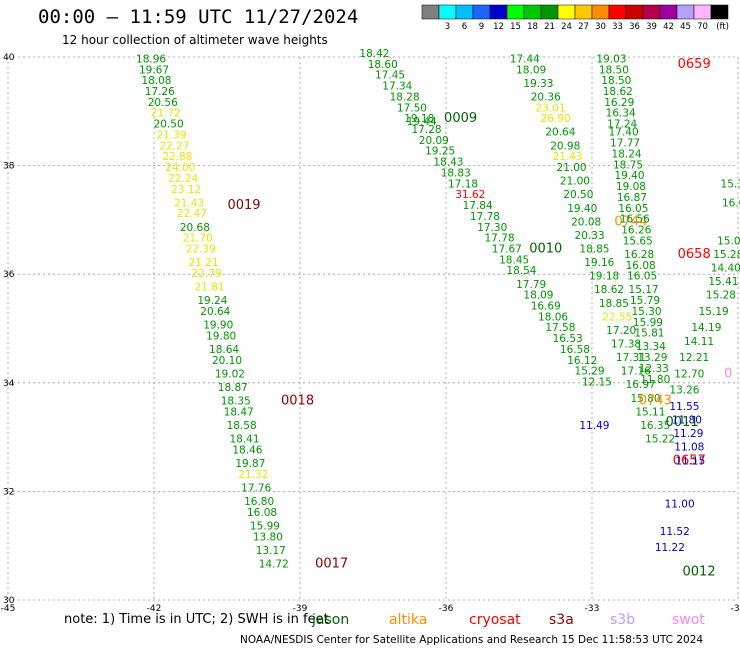 The width and height of the screenshot is (740, 650). I want to click on colorbar-tick-label: 3, so click(447, 27).